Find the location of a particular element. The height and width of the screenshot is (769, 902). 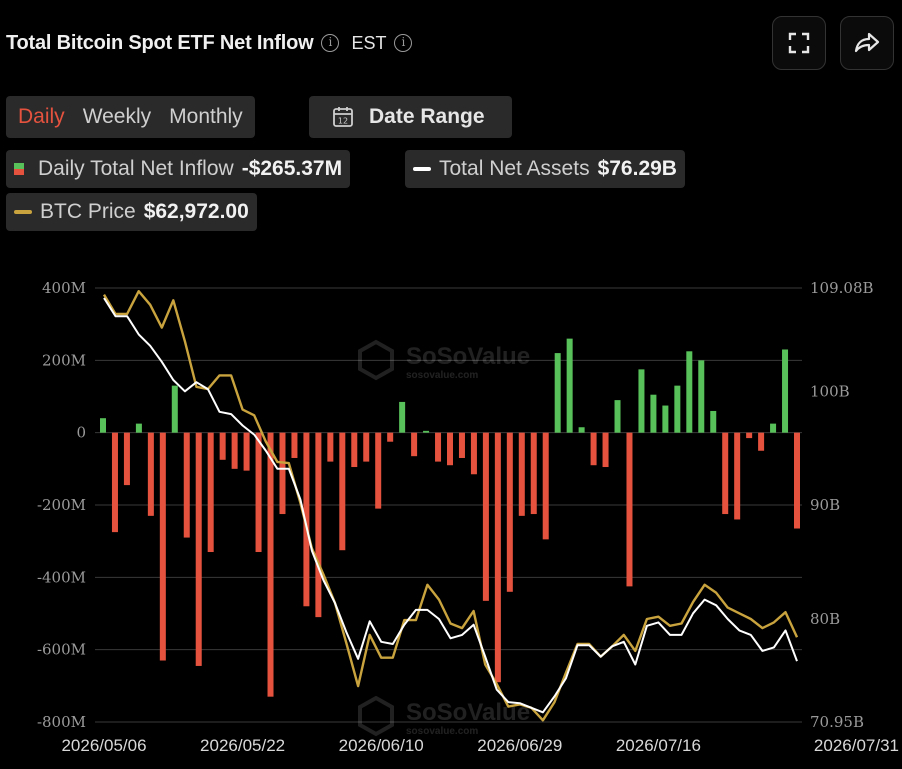

right-tick-label: 109.08B is located at coordinates (842, 288).